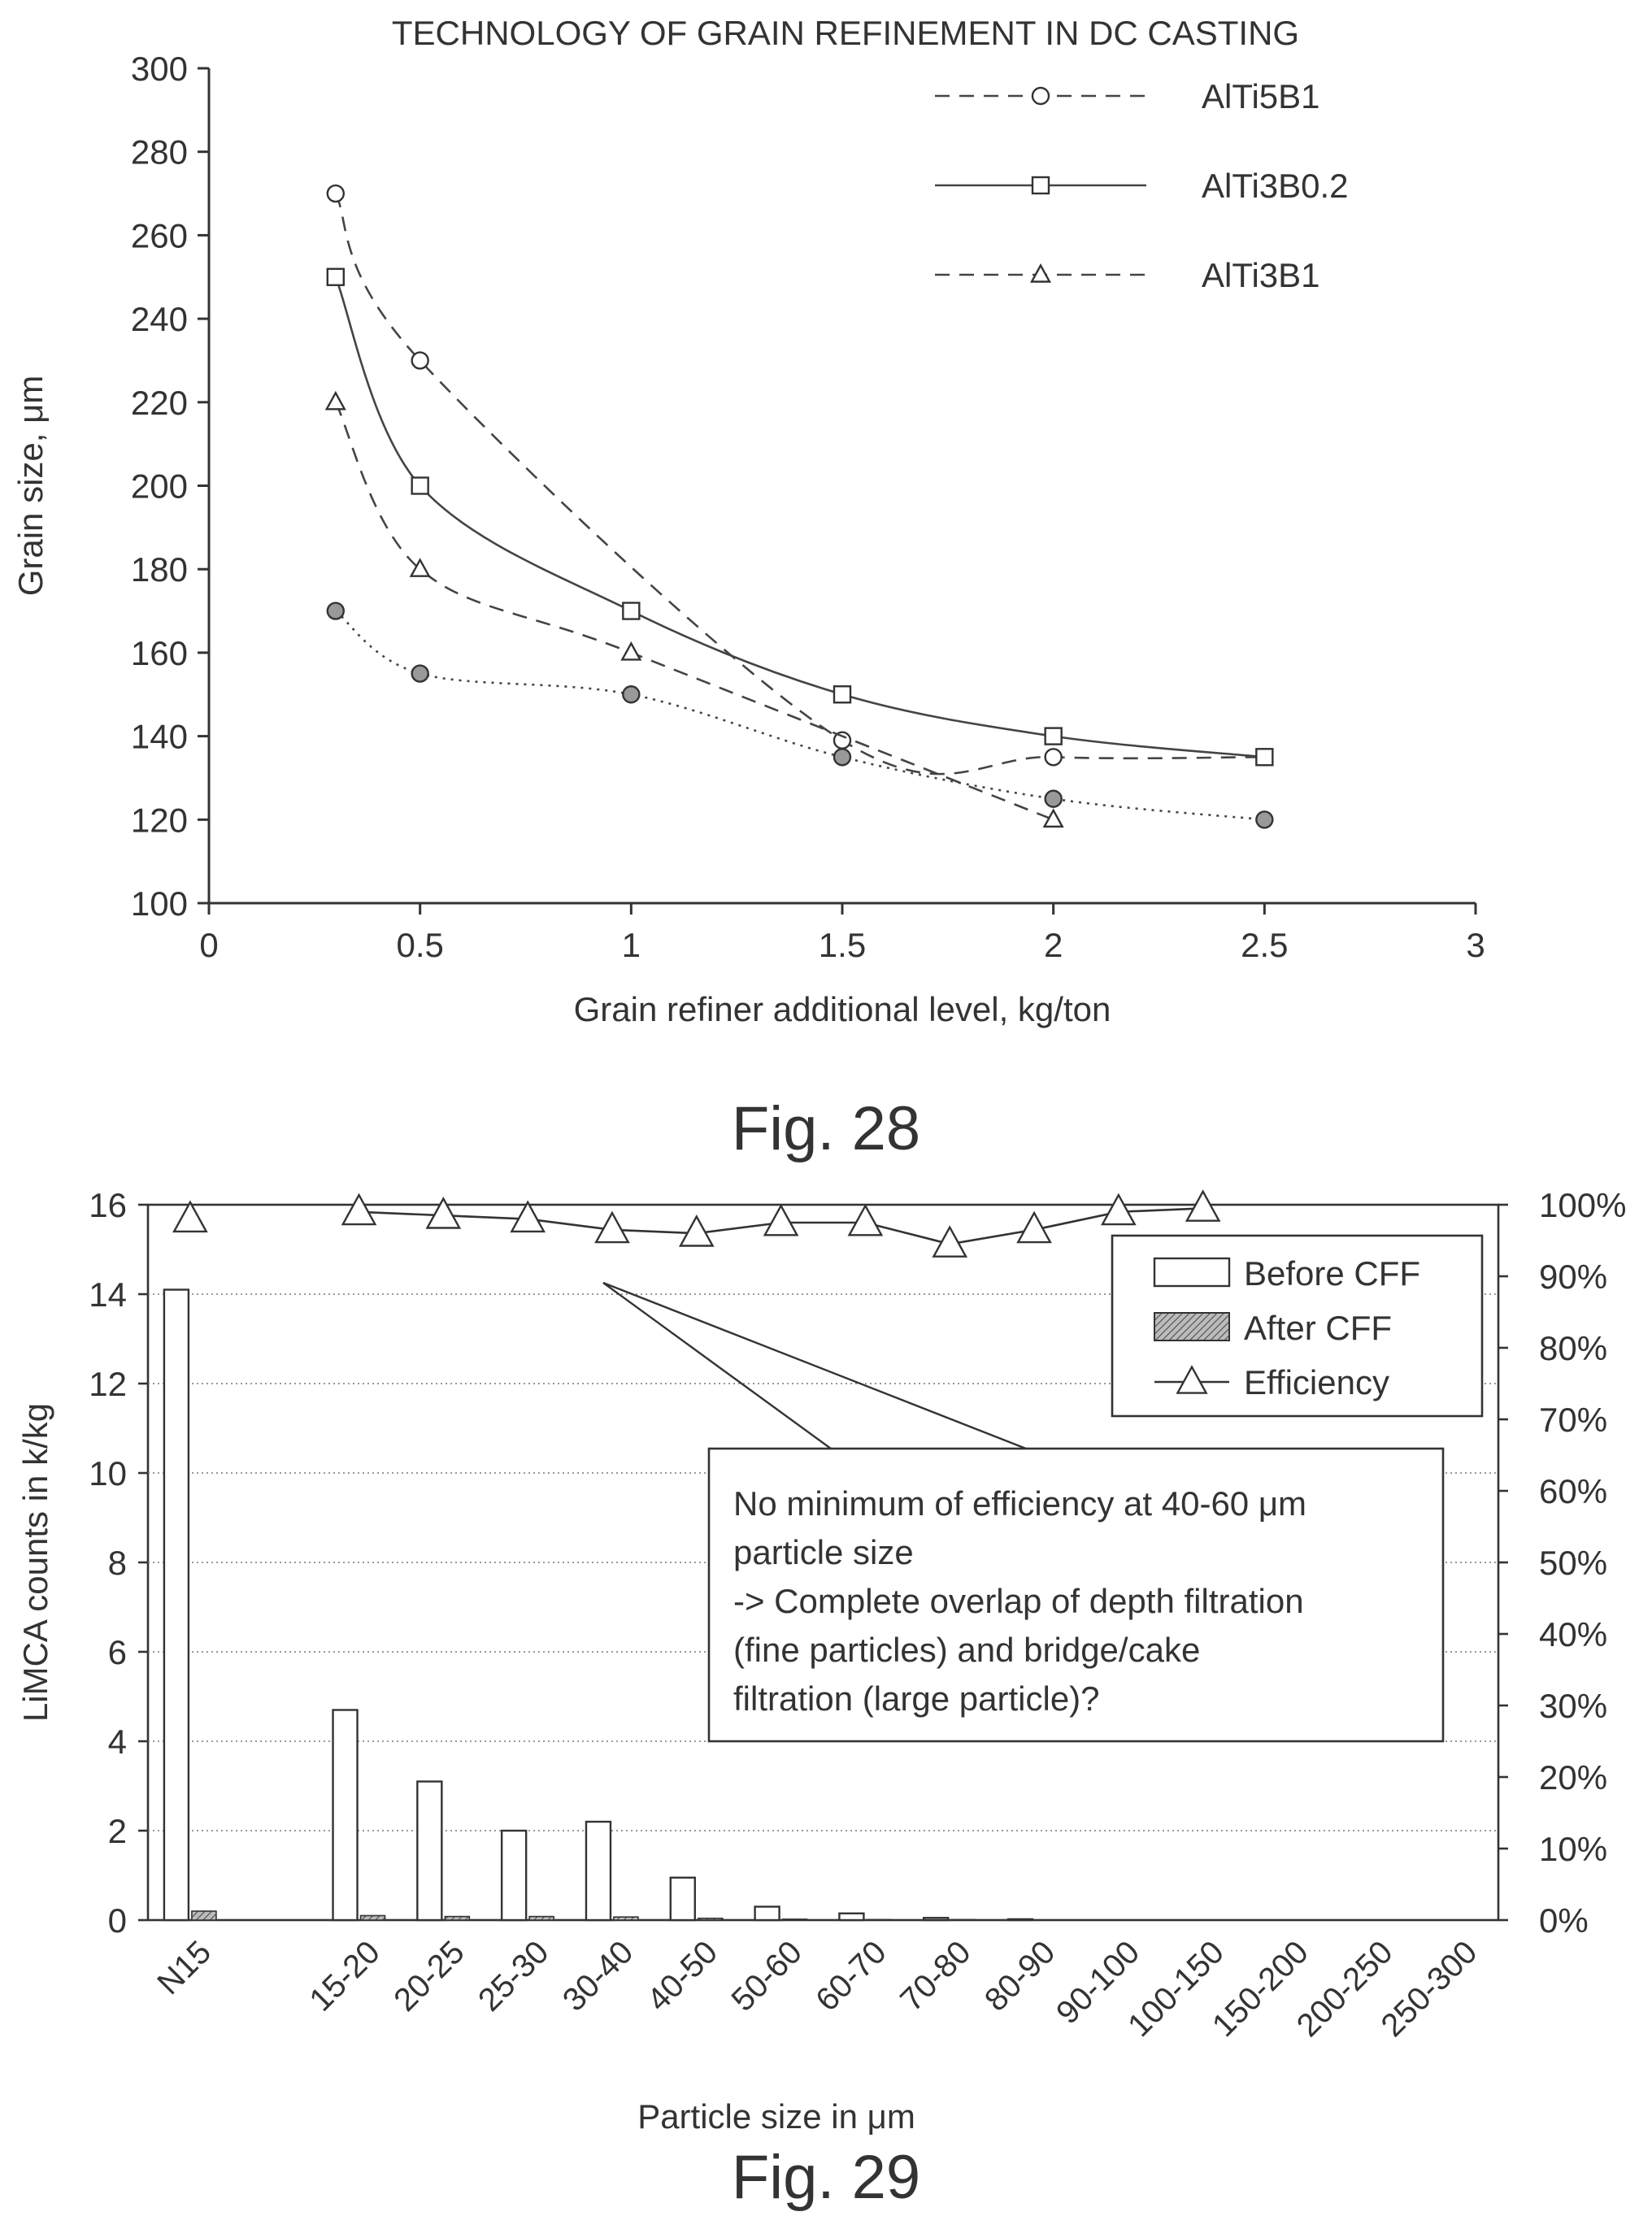 Image resolution: width=1652 pixels, height=2229 pixels. Describe the element at coordinates (117, 1920) in the screenshot. I see `y-tick-label: 0` at that location.